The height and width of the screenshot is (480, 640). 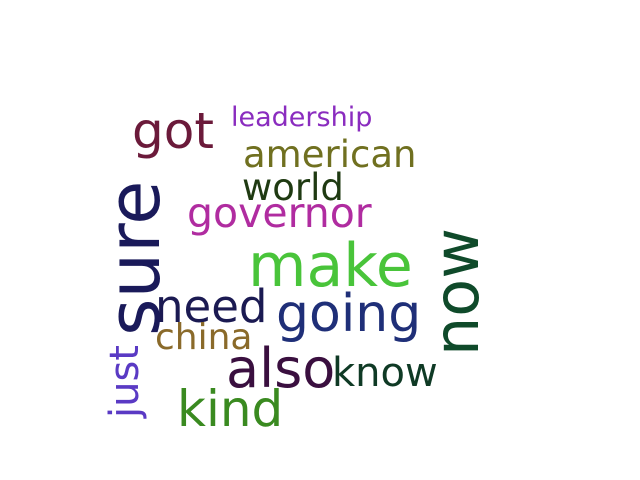 What do you see at coordinates (230, 409) in the screenshot?
I see `word-kind: kind` at bounding box center [230, 409].